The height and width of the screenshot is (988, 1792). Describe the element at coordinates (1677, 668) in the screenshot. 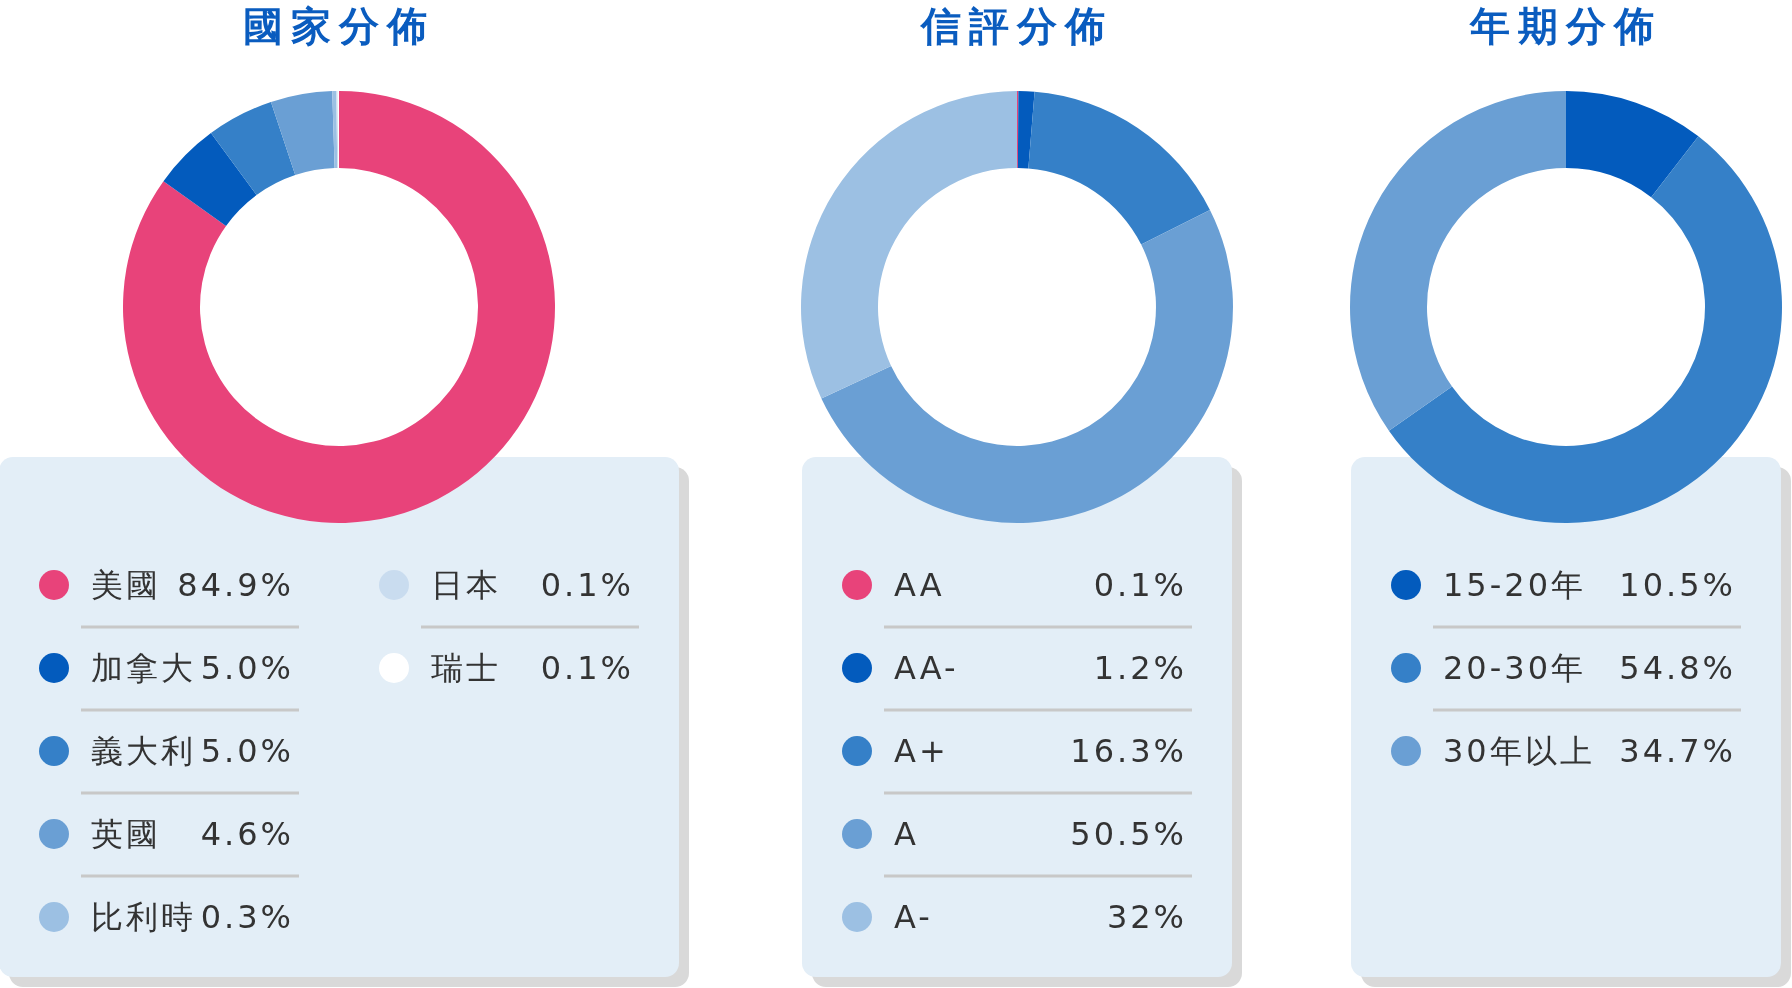

I see `data-label: 54.8%` at that location.